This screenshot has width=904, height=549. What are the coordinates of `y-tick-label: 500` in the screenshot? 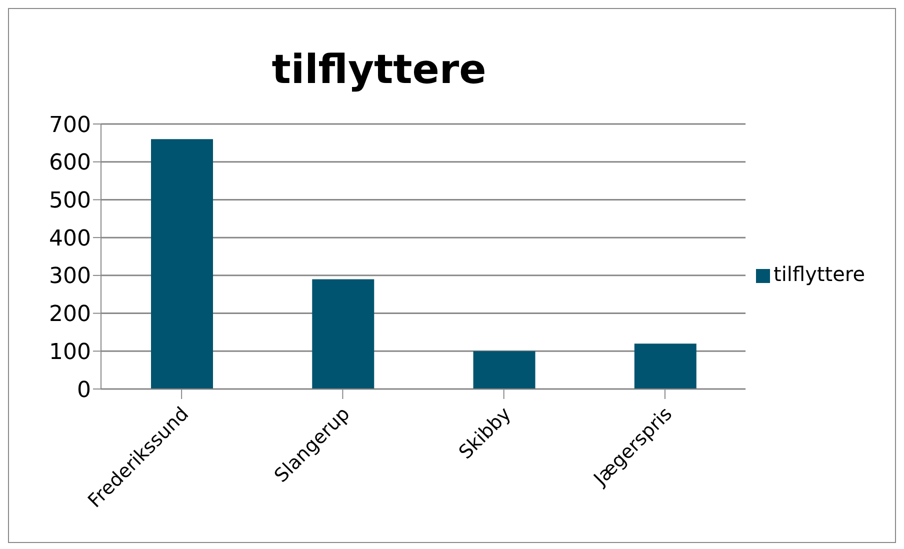 It's located at (70, 201).